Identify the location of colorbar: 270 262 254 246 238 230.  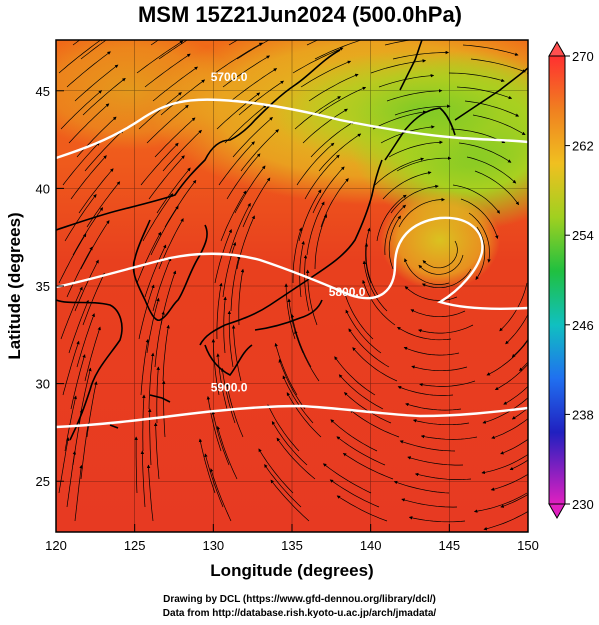
(571, 280).